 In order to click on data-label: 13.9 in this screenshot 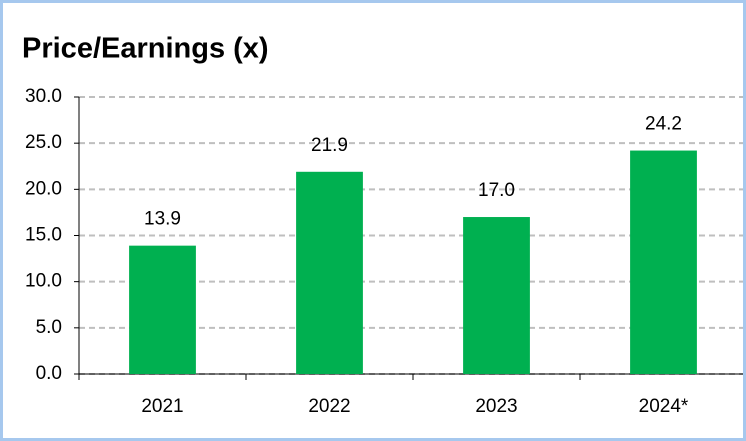, I will do `click(162, 219)`.